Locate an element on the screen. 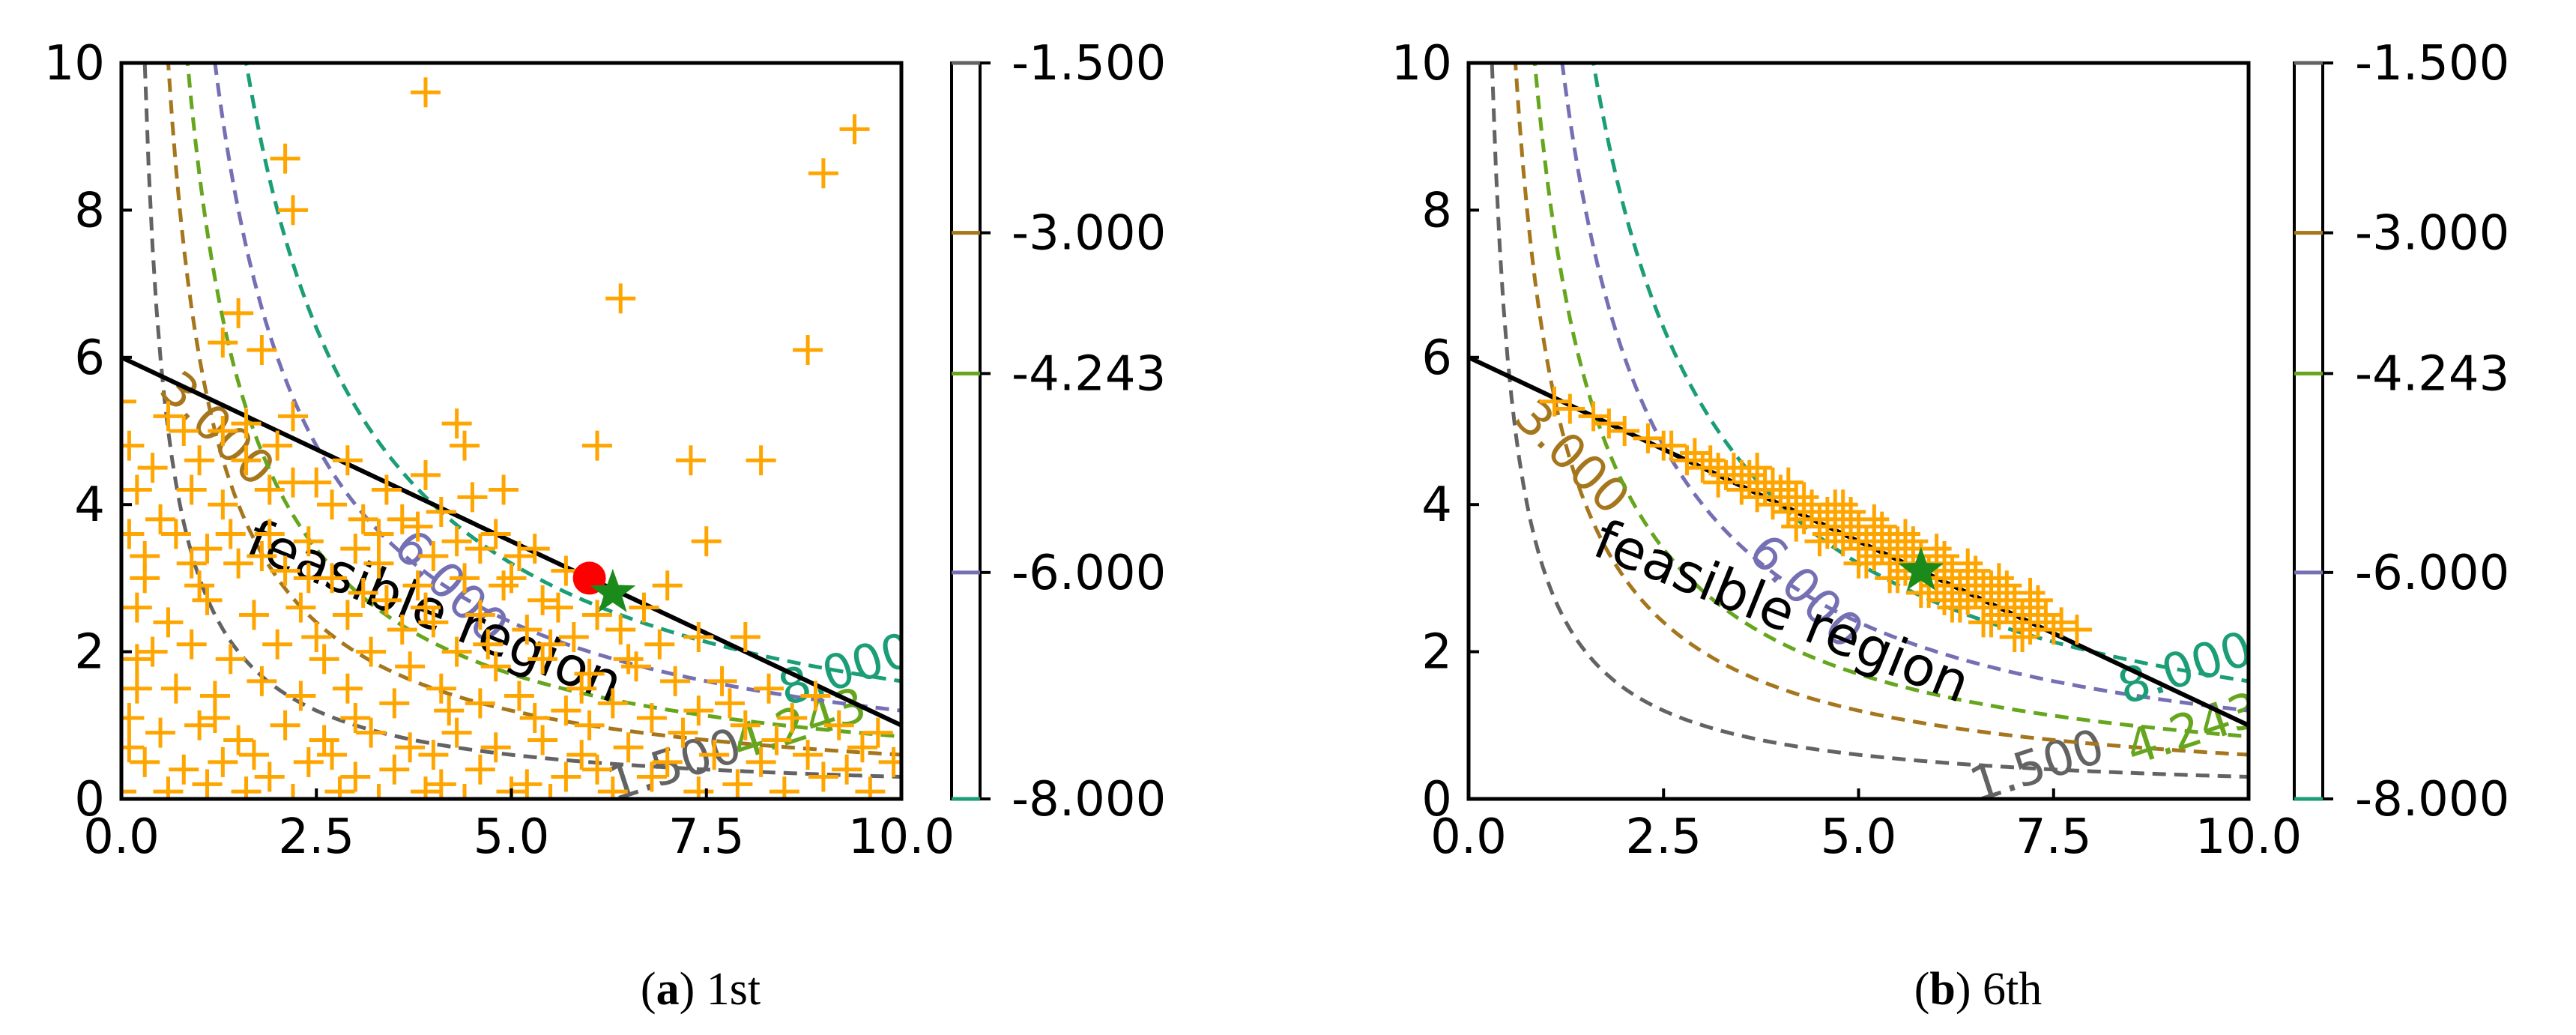 The height and width of the screenshot is (1035, 2576). colorbar-frame is located at coordinates (2308, 430).